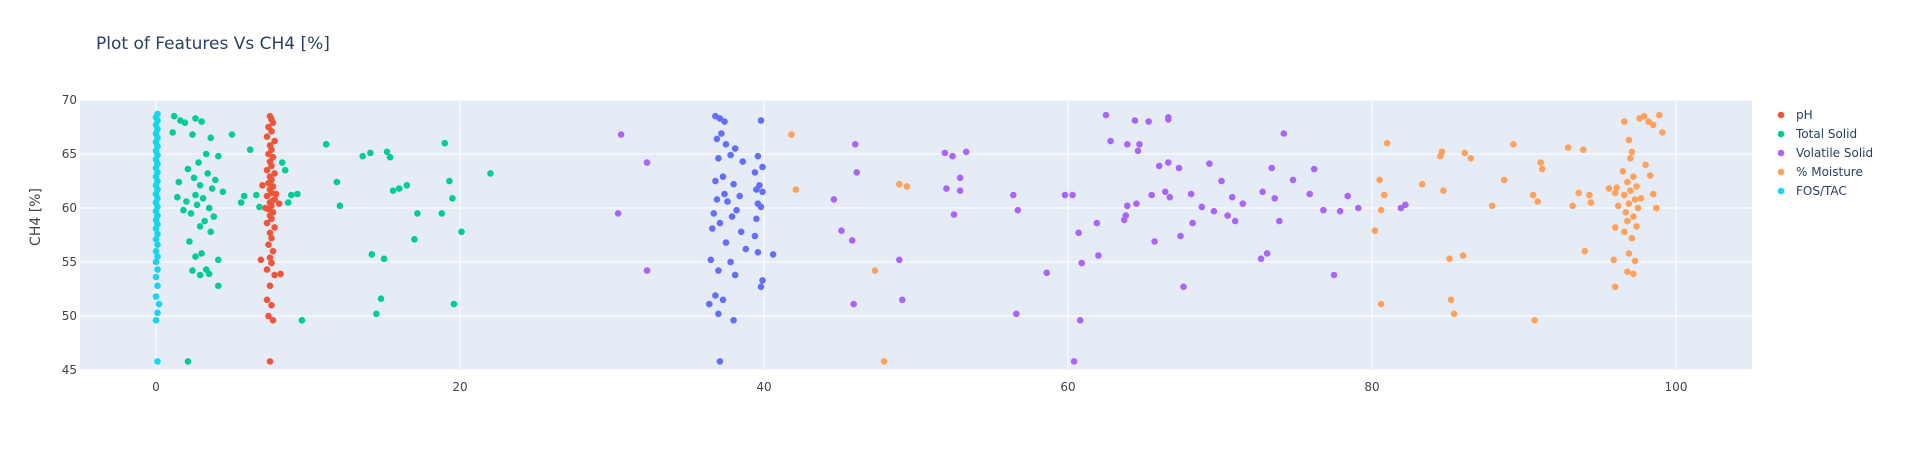 This screenshot has width=1924, height=450. What do you see at coordinates (1812, 191) in the screenshot?
I see `legend-item: FOS/TAC` at bounding box center [1812, 191].